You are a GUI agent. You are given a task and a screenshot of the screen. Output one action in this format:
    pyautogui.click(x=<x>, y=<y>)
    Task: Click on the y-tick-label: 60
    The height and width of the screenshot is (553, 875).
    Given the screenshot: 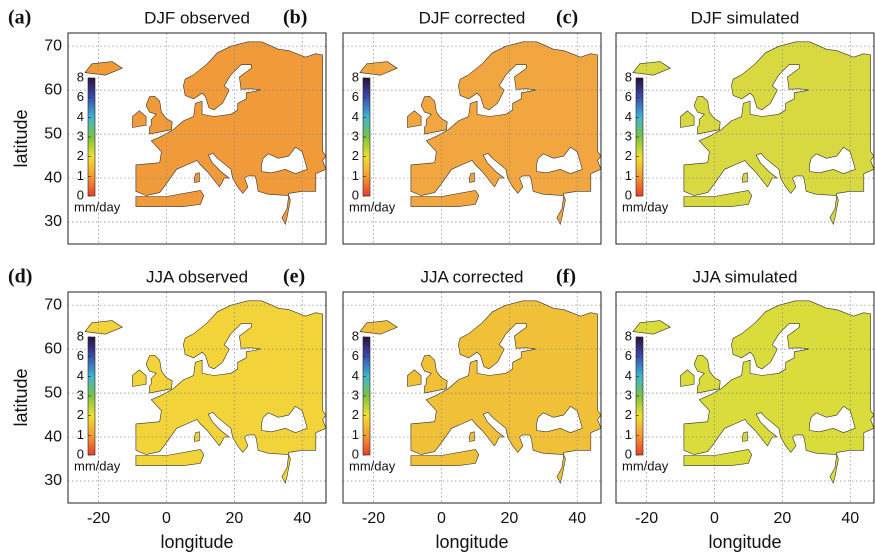 What is the action you would take?
    pyautogui.click(x=53, y=348)
    